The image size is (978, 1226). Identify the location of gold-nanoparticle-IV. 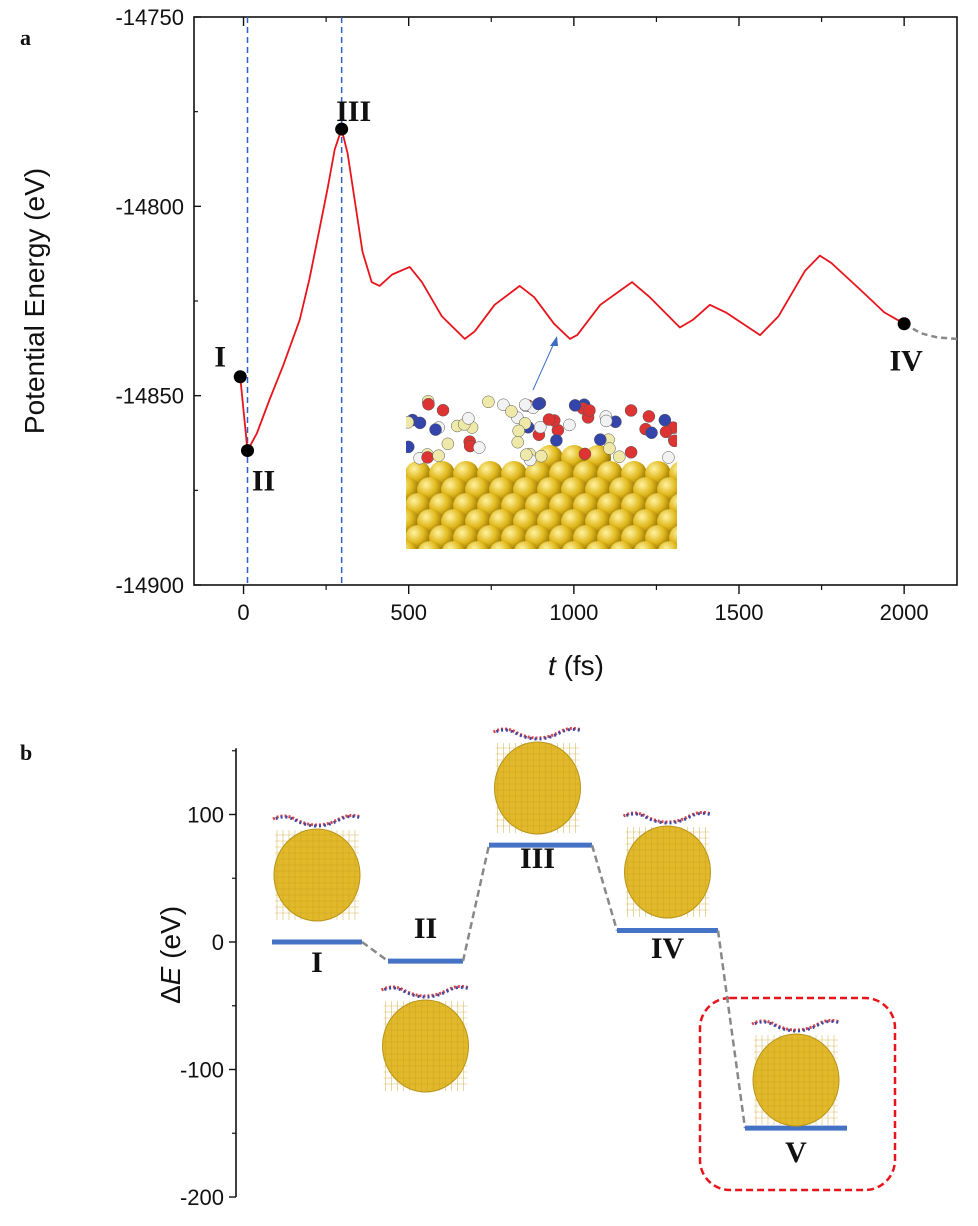
(667, 864).